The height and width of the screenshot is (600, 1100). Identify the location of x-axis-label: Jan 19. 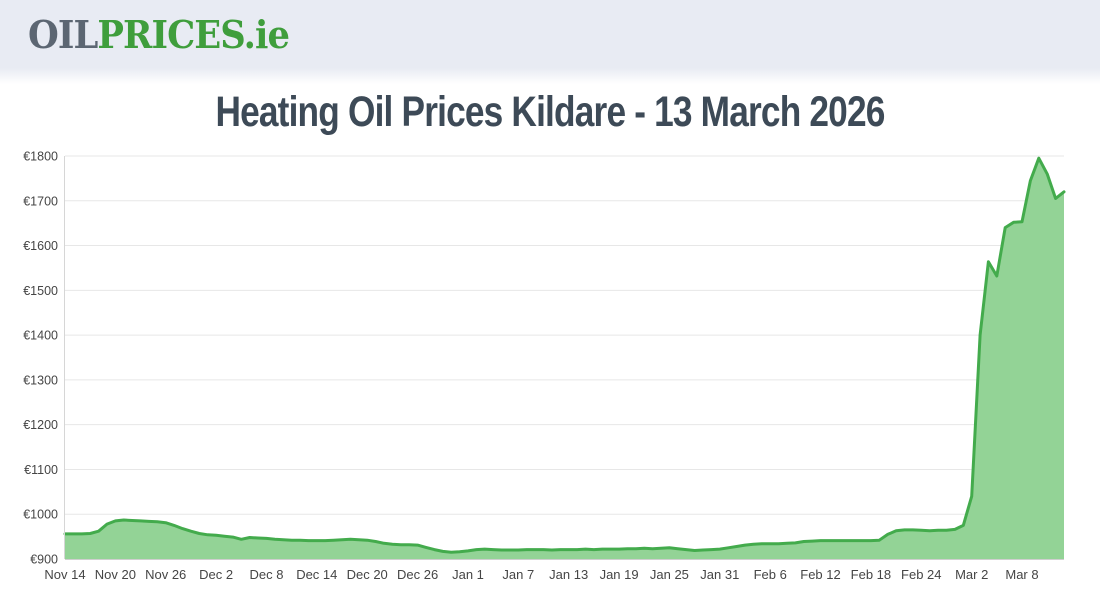
(619, 574).